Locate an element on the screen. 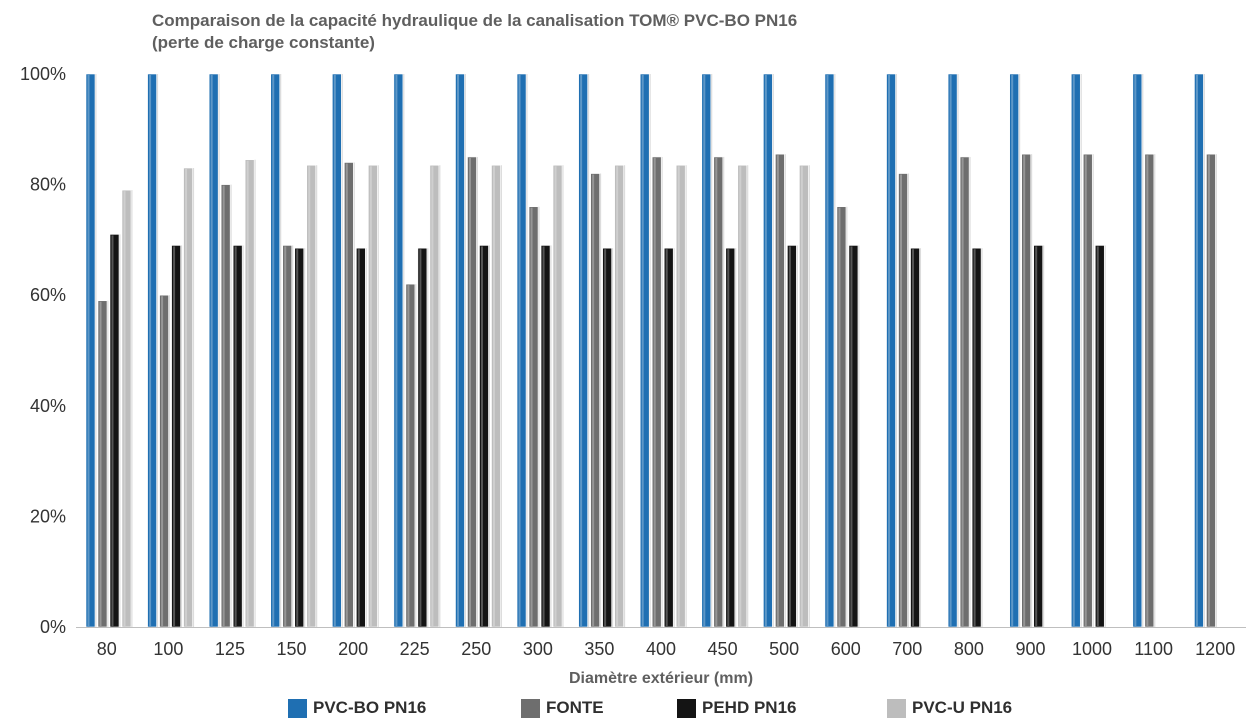  x-tick-label: 1200 is located at coordinates (1215, 649).